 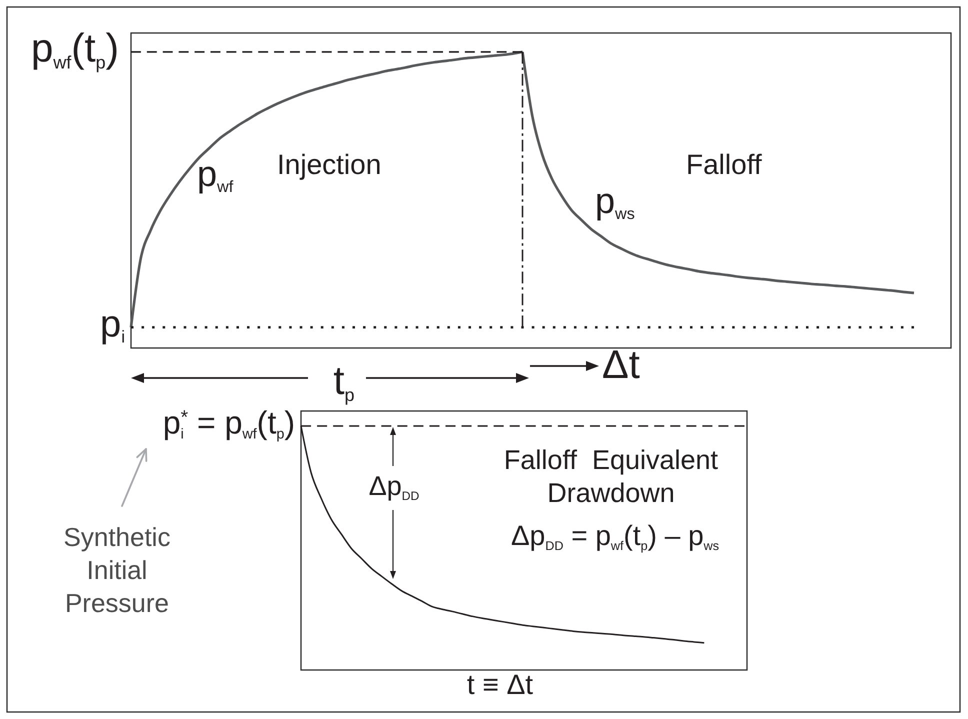 I want to click on series-label: p$_{ws}$, so click(x=615, y=202).